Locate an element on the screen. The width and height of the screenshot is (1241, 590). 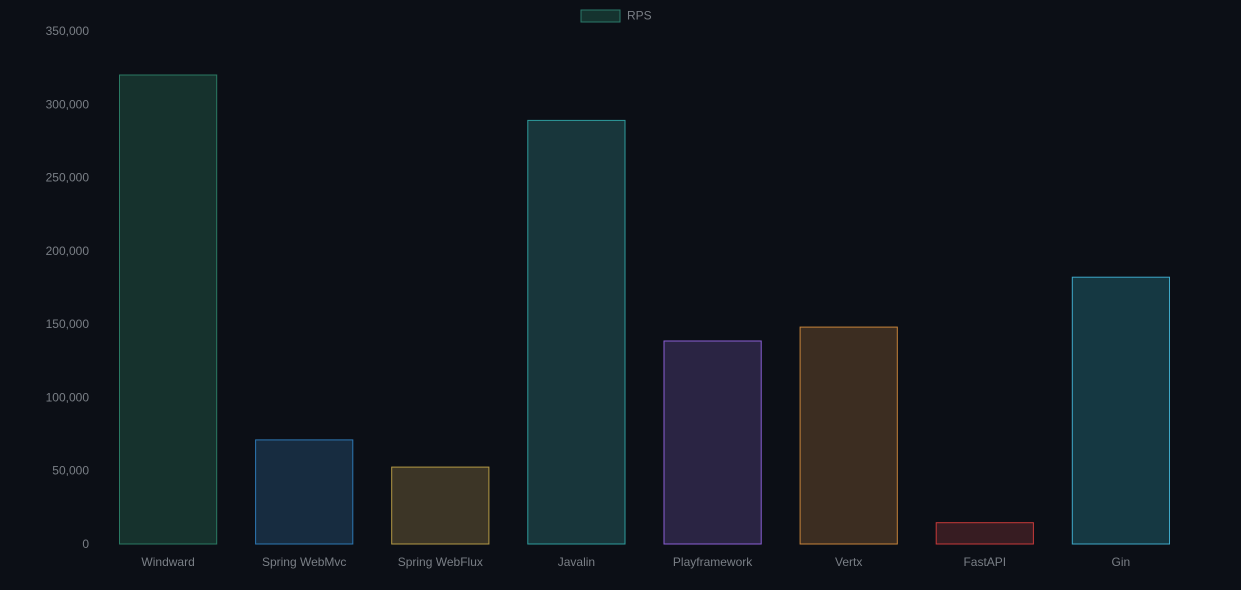
x-tick-label: Spring WebFlux is located at coordinates (440, 562).